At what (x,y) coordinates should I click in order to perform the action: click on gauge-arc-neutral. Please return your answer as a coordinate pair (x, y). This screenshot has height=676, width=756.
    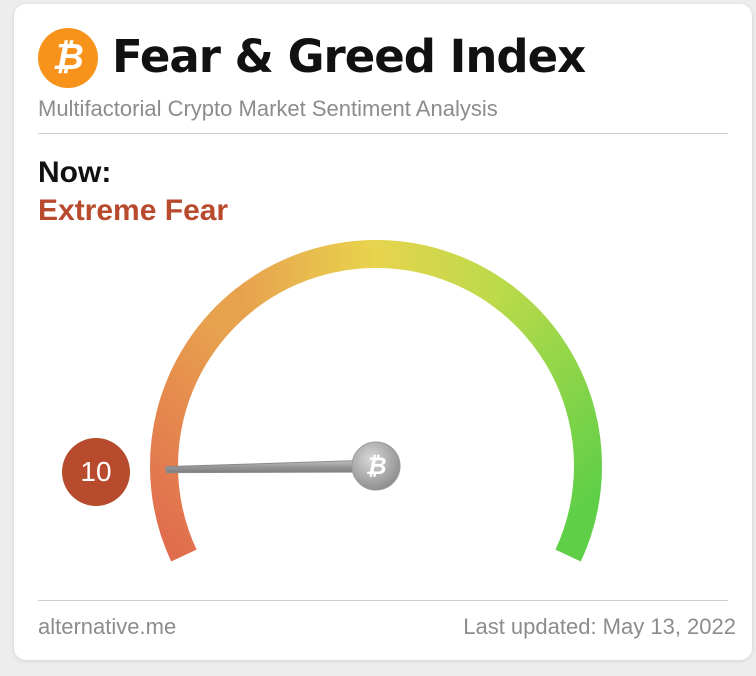
    Looking at the image, I should click on (374, 276).